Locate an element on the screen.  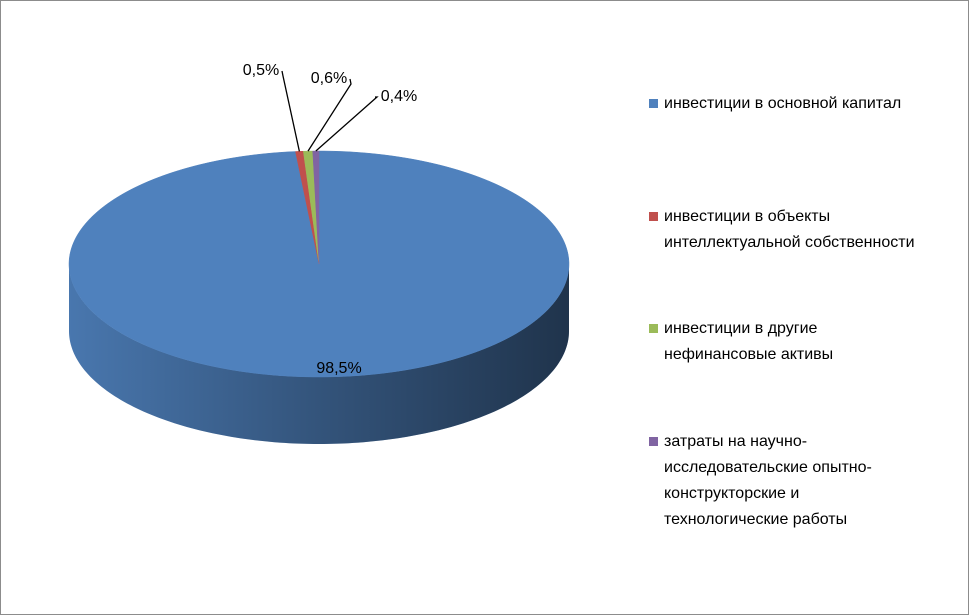
data-label: 0,6% is located at coordinates (329, 78).